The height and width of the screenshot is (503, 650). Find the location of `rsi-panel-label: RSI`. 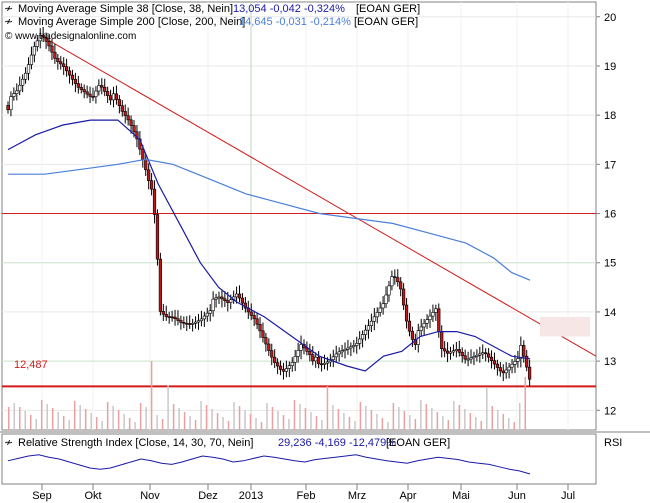

rsi-panel-label: RSI is located at coordinates (613, 443).